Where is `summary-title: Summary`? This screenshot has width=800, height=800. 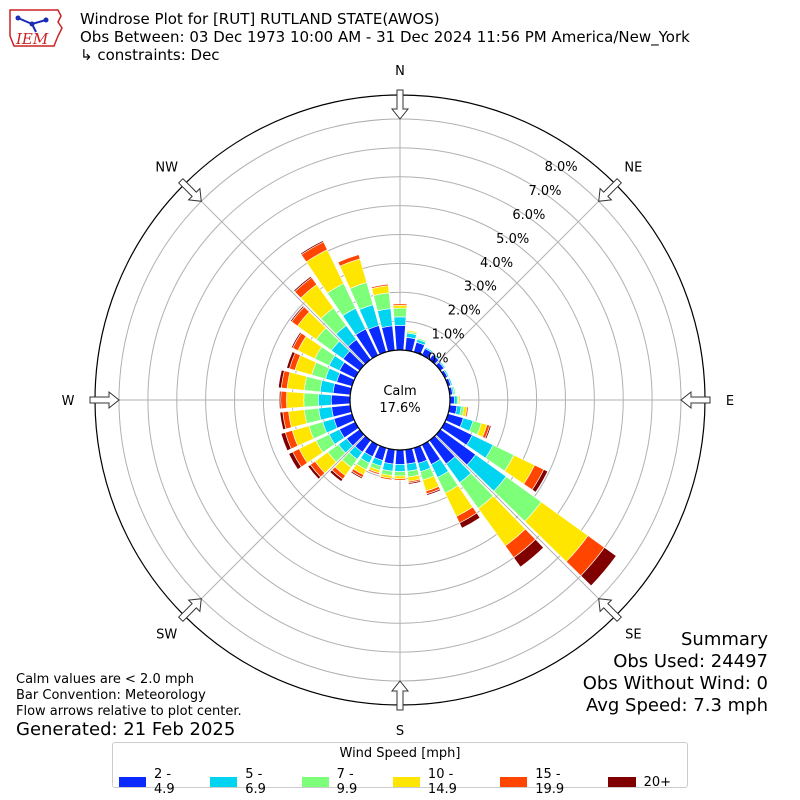 summary-title: Summary is located at coordinates (724, 639).